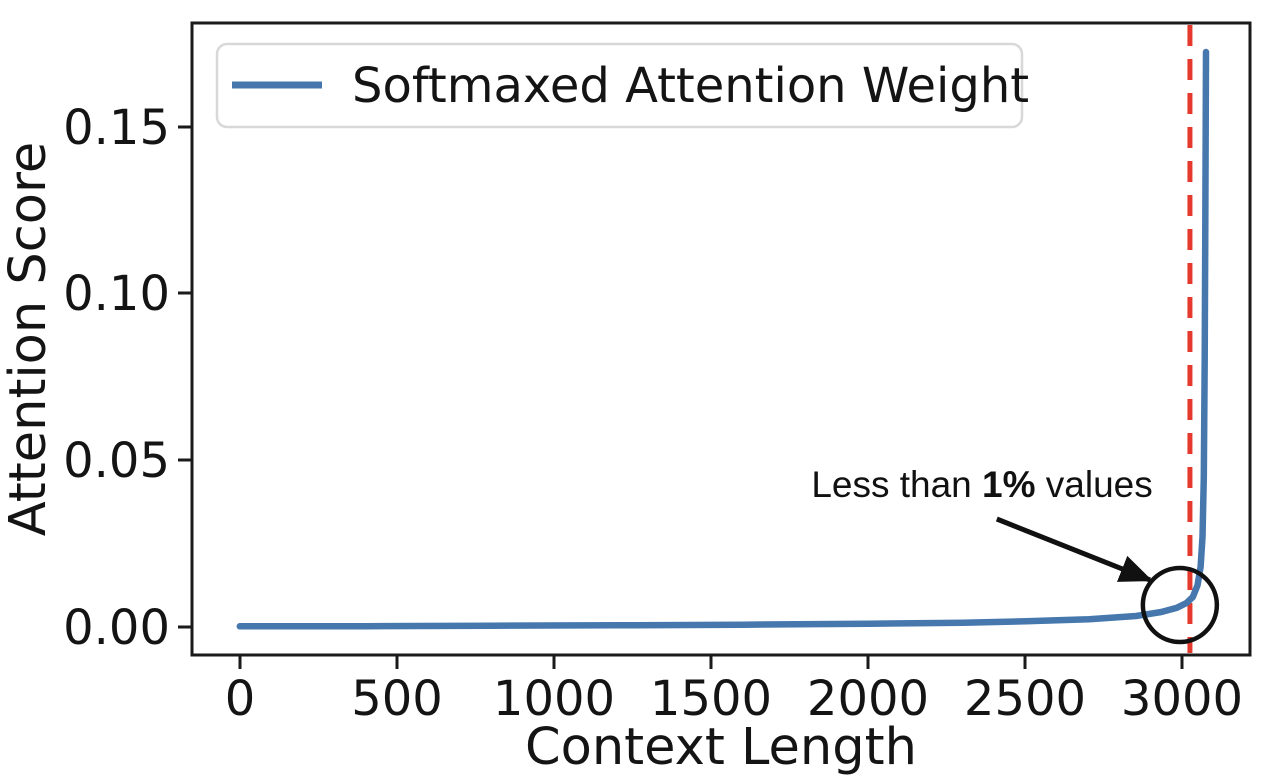 The height and width of the screenshot is (783, 1280). Describe the element at coordinates (397, 699) in the screenshot. I see `x-tick-label: 500` at that location.